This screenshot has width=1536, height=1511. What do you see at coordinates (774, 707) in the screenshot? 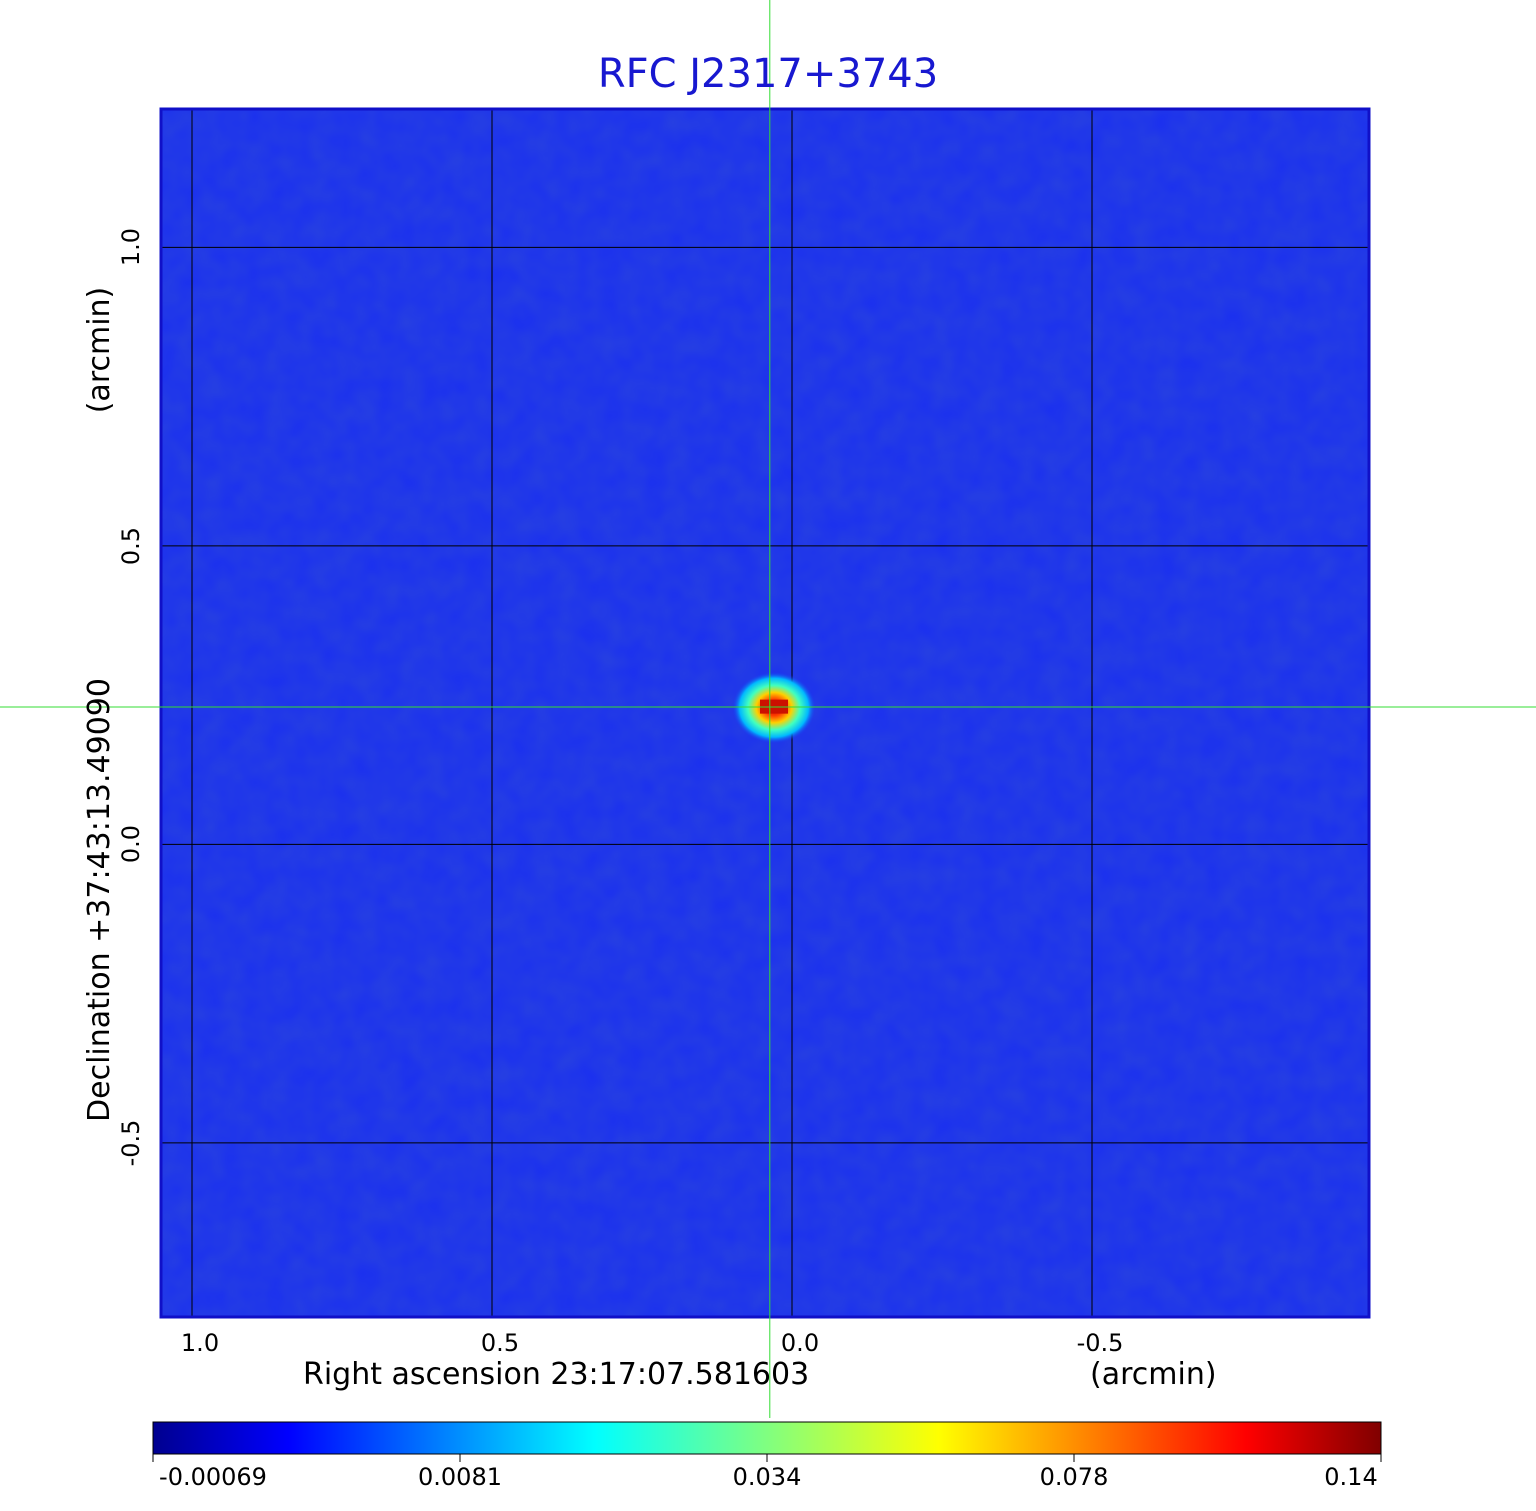
I see `source-peak` at bounding box center [774, 707].